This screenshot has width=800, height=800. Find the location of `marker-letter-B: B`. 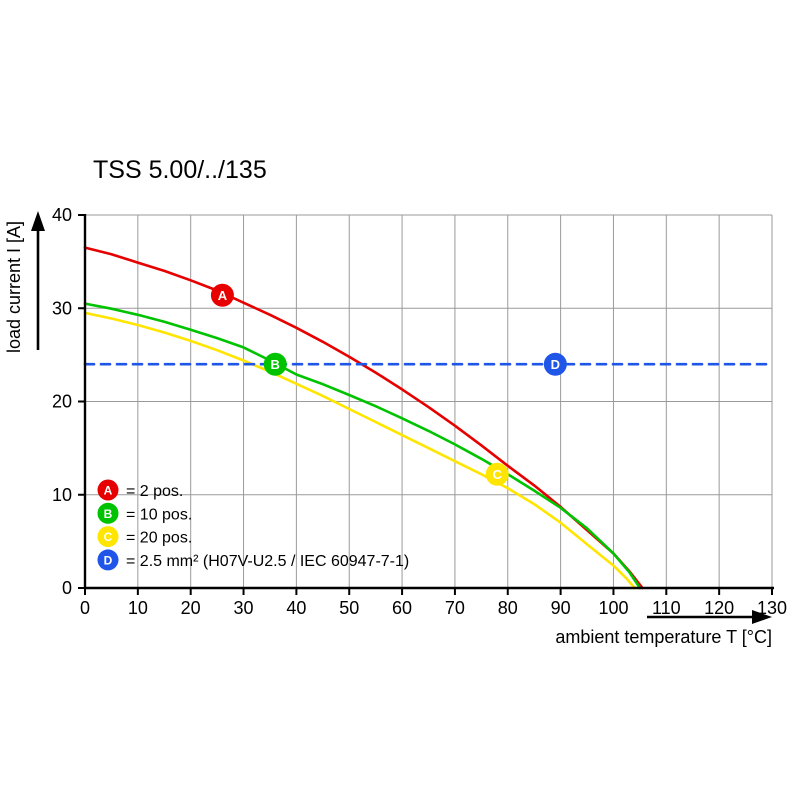

marker-letter-B: B is located at coordinates (275, 364).